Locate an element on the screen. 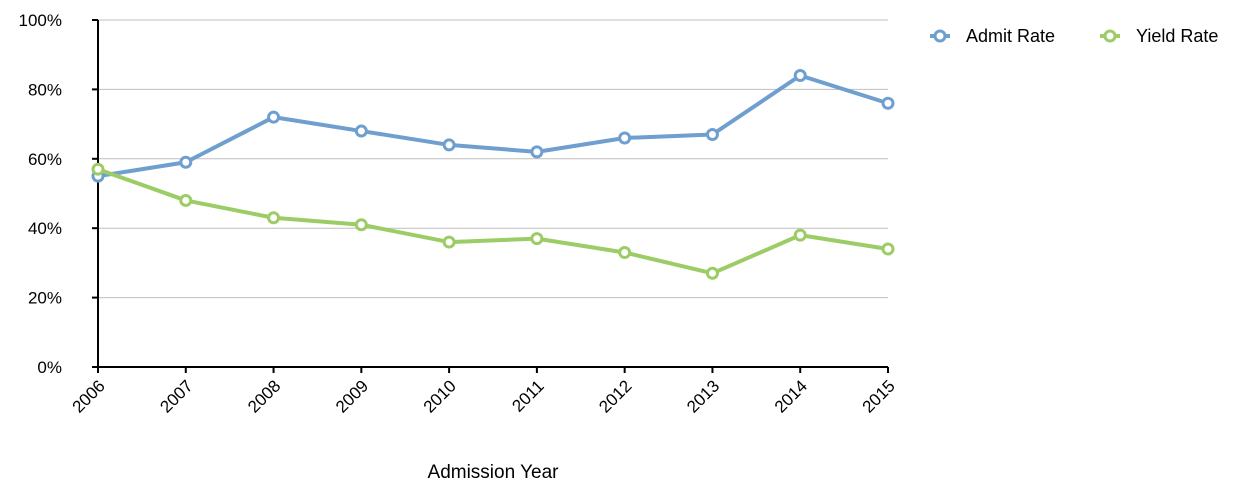 This screenshot has height=485, width=1237. x-tick-label: 2013 is located at coordinates (703, 396).